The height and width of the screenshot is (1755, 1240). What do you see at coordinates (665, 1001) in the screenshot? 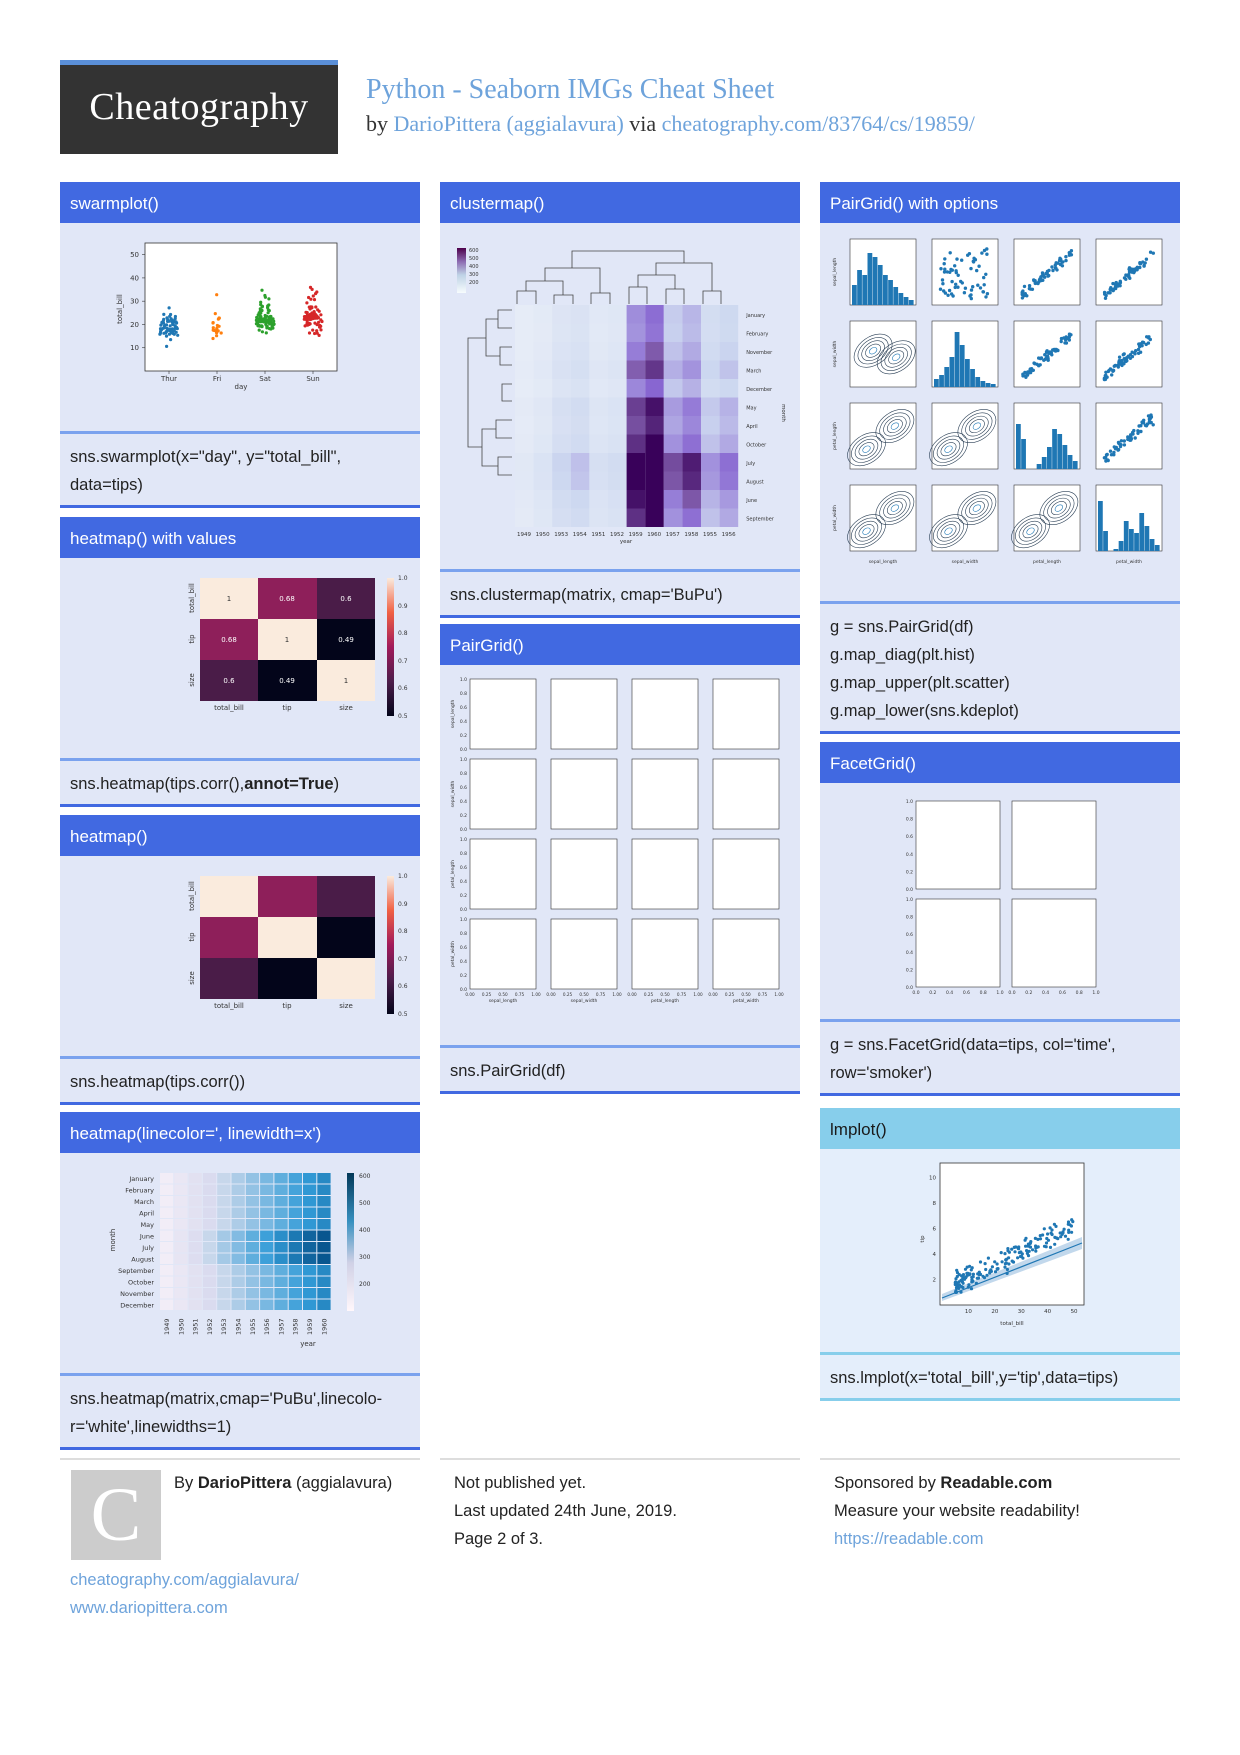
I see `col-label: petal_length` at bounding box center [665, 1001].